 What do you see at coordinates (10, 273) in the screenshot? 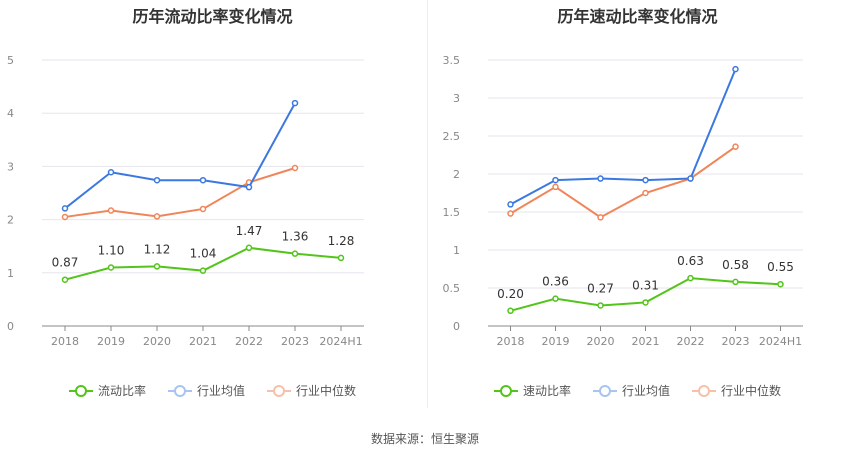
I see `y-tick-label: 1` at bounding box center [10, 273].